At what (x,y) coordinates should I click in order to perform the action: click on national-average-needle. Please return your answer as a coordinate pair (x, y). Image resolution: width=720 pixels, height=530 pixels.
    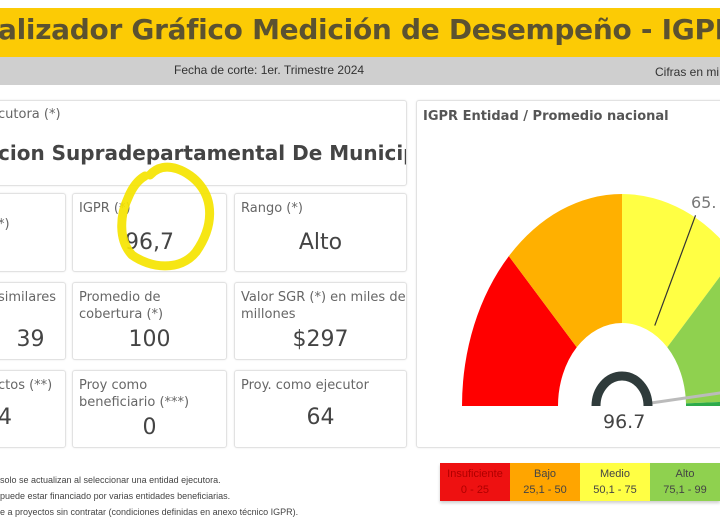
    Looking at the image, I should click on (675, 270).